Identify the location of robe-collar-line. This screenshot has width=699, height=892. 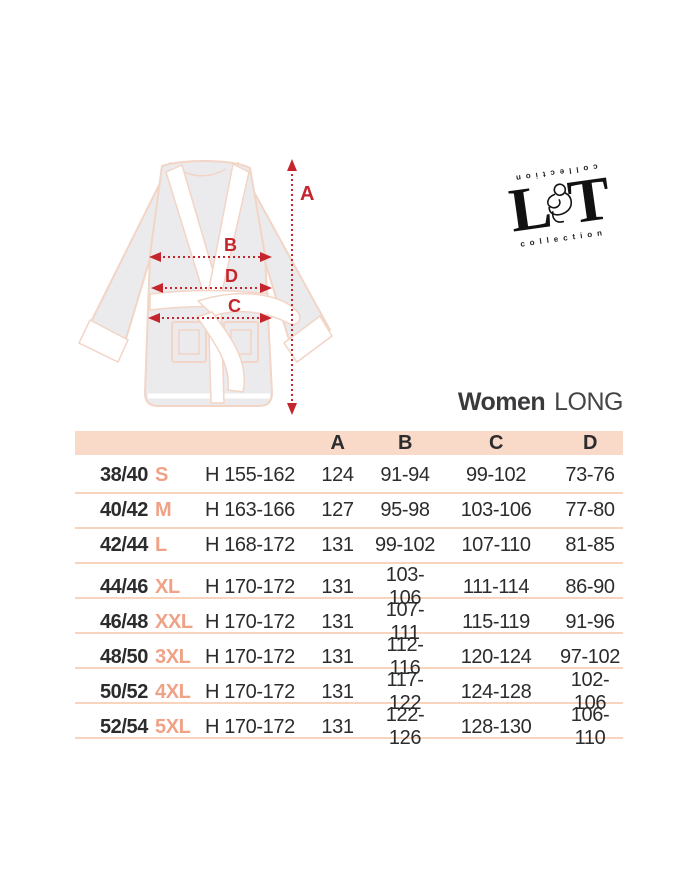
(205, 172).